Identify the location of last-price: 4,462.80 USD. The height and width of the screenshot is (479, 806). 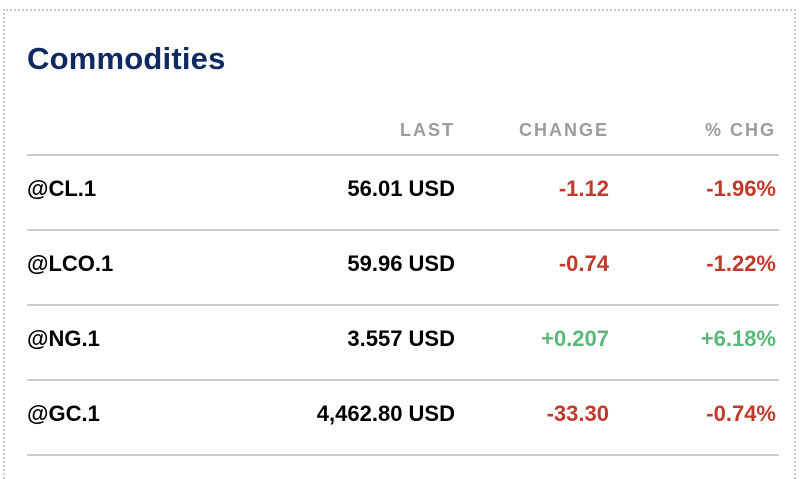
(385, 413).